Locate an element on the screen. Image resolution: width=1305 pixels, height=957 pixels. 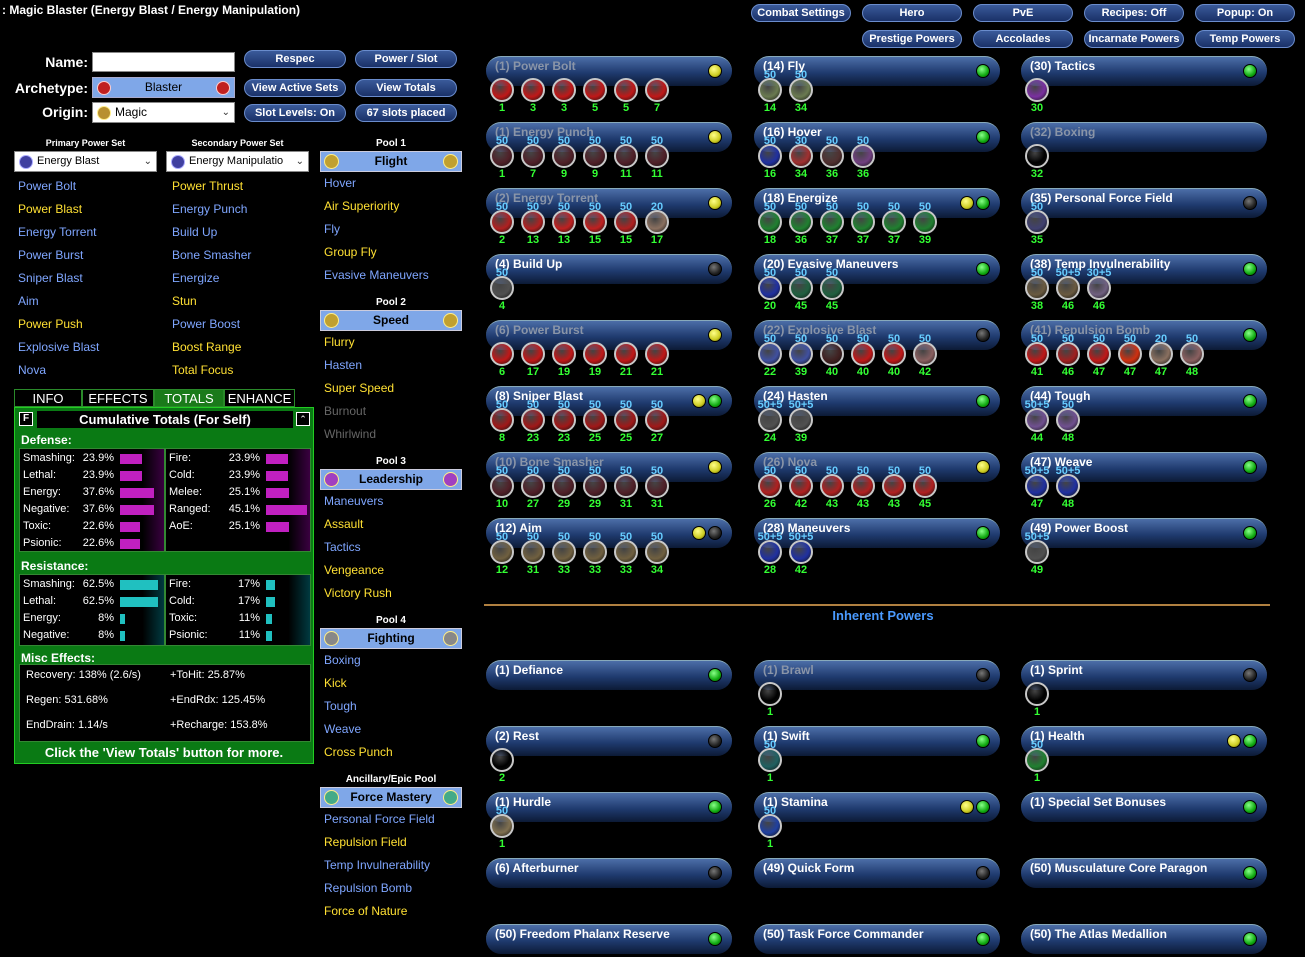
f-button: F is located at coordinates (26, 419).